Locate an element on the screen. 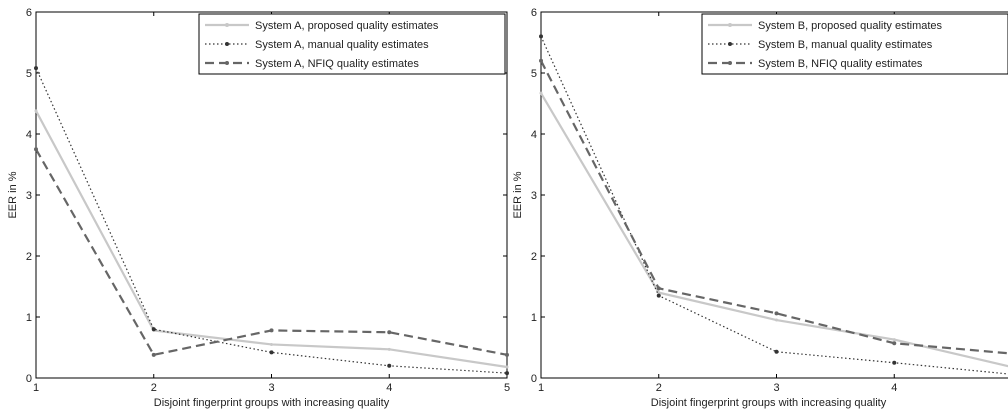 Image resolution: width=1008 pixels, height=417 pixels. legend-label-3: System B, NFIQ quality estimates is located at coordinates (840, 64).